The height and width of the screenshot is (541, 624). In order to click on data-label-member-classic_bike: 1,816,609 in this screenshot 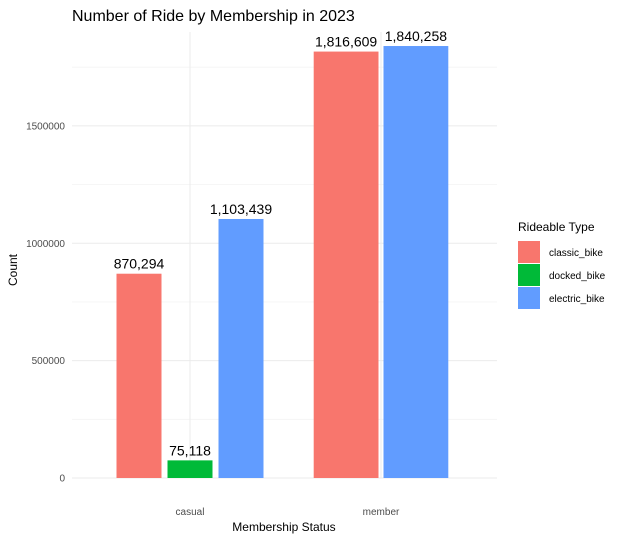, I will do `click(346, 42)`.